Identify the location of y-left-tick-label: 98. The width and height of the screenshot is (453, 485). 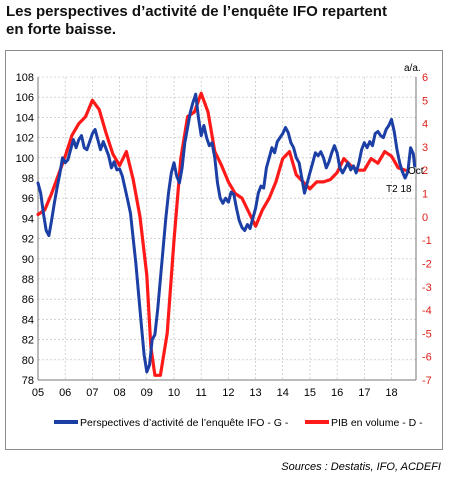
(28, 179).